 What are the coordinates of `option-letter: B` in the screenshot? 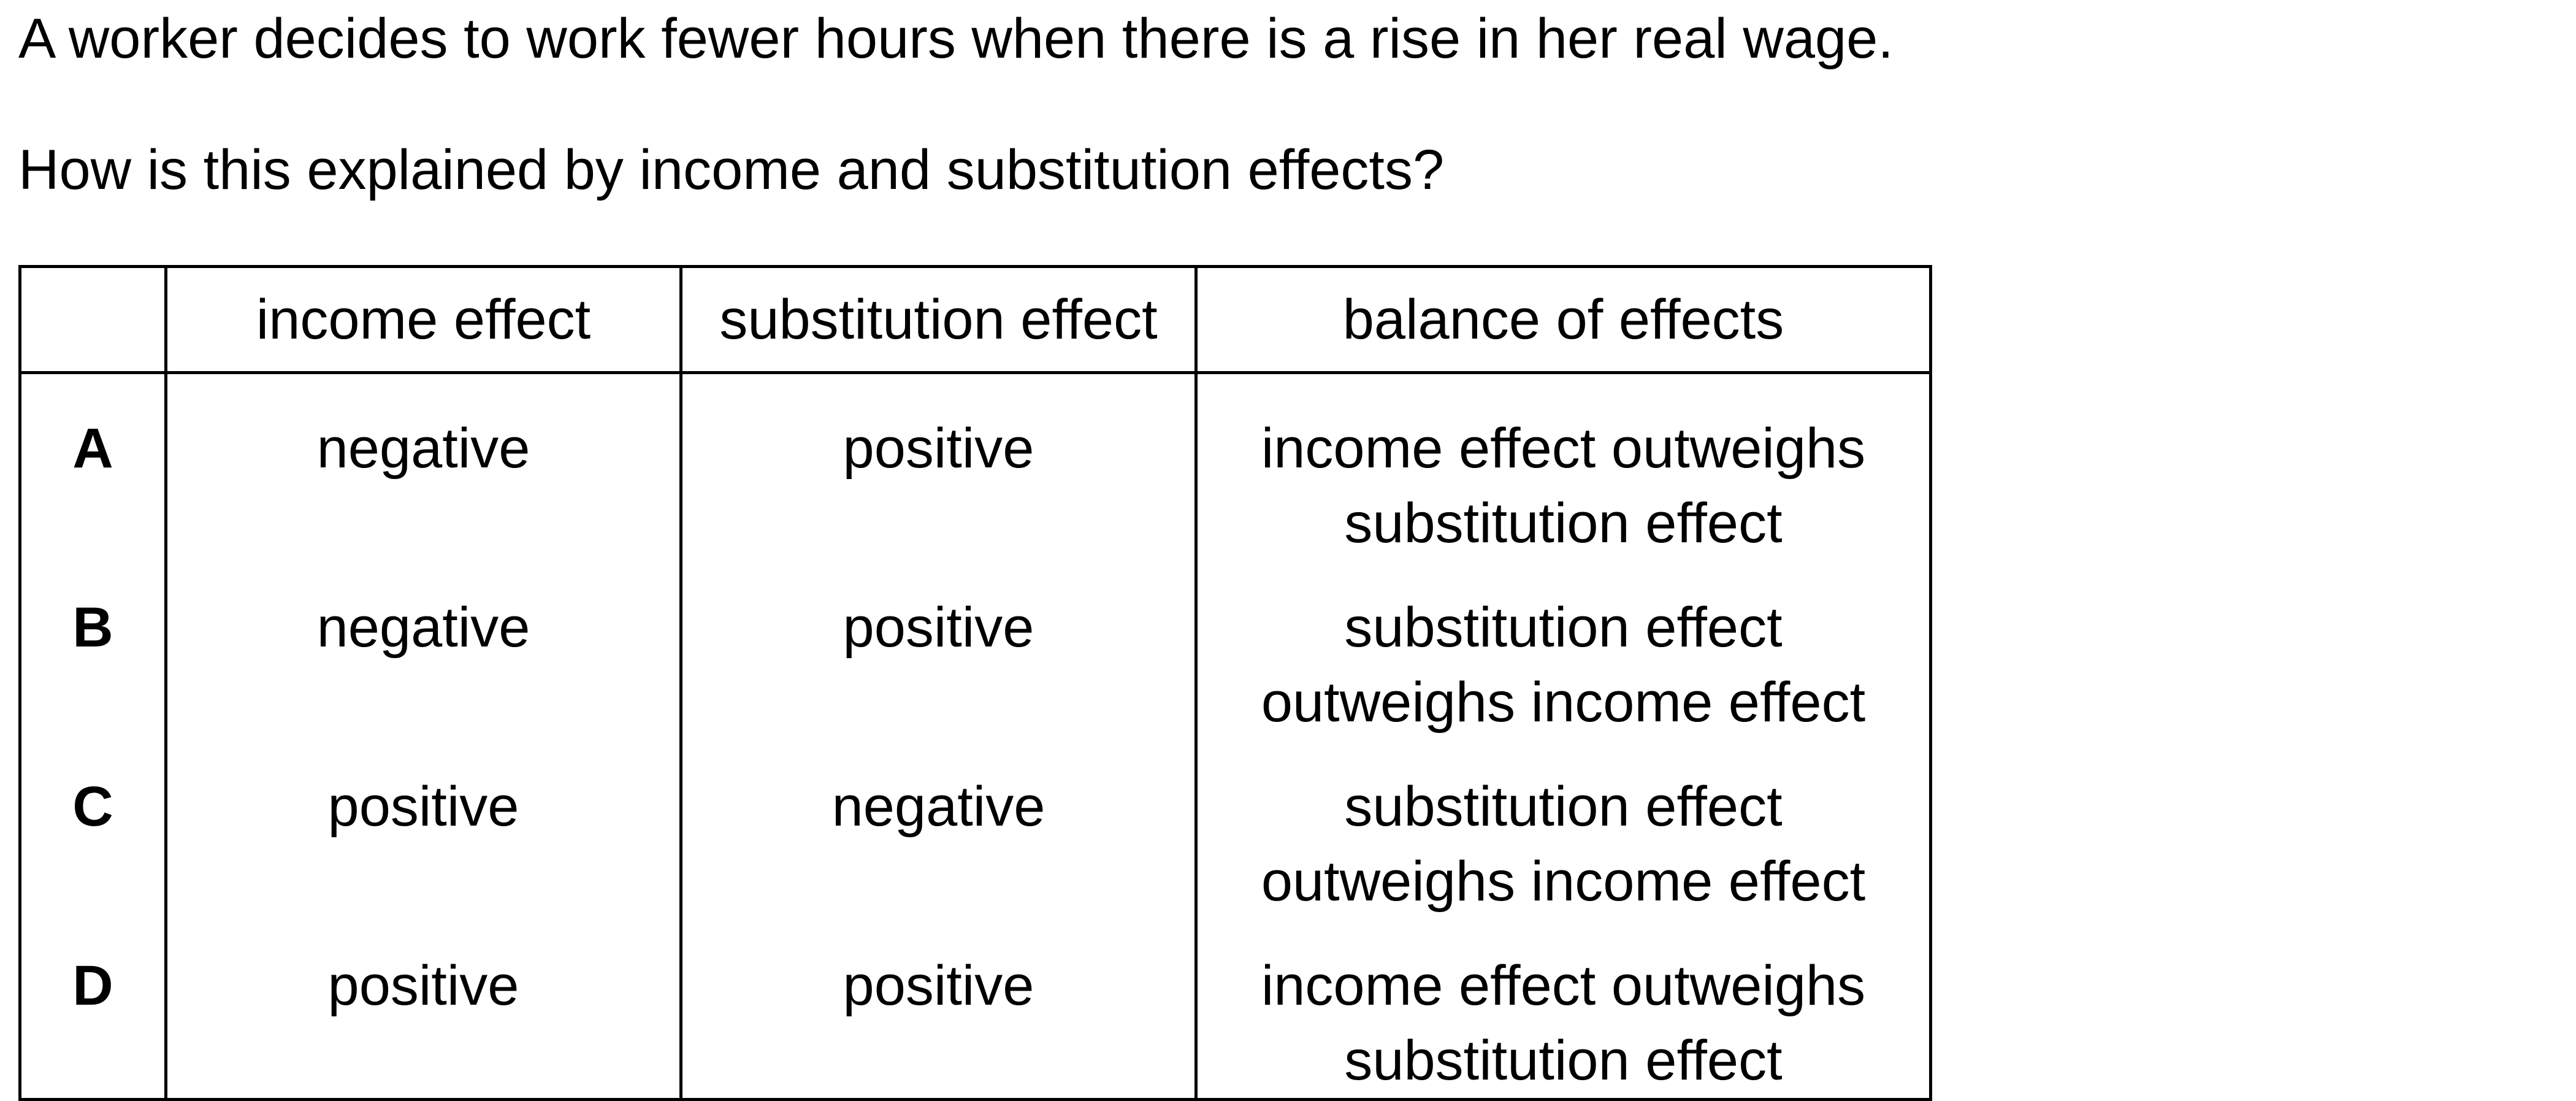 It's located at (92, 650).